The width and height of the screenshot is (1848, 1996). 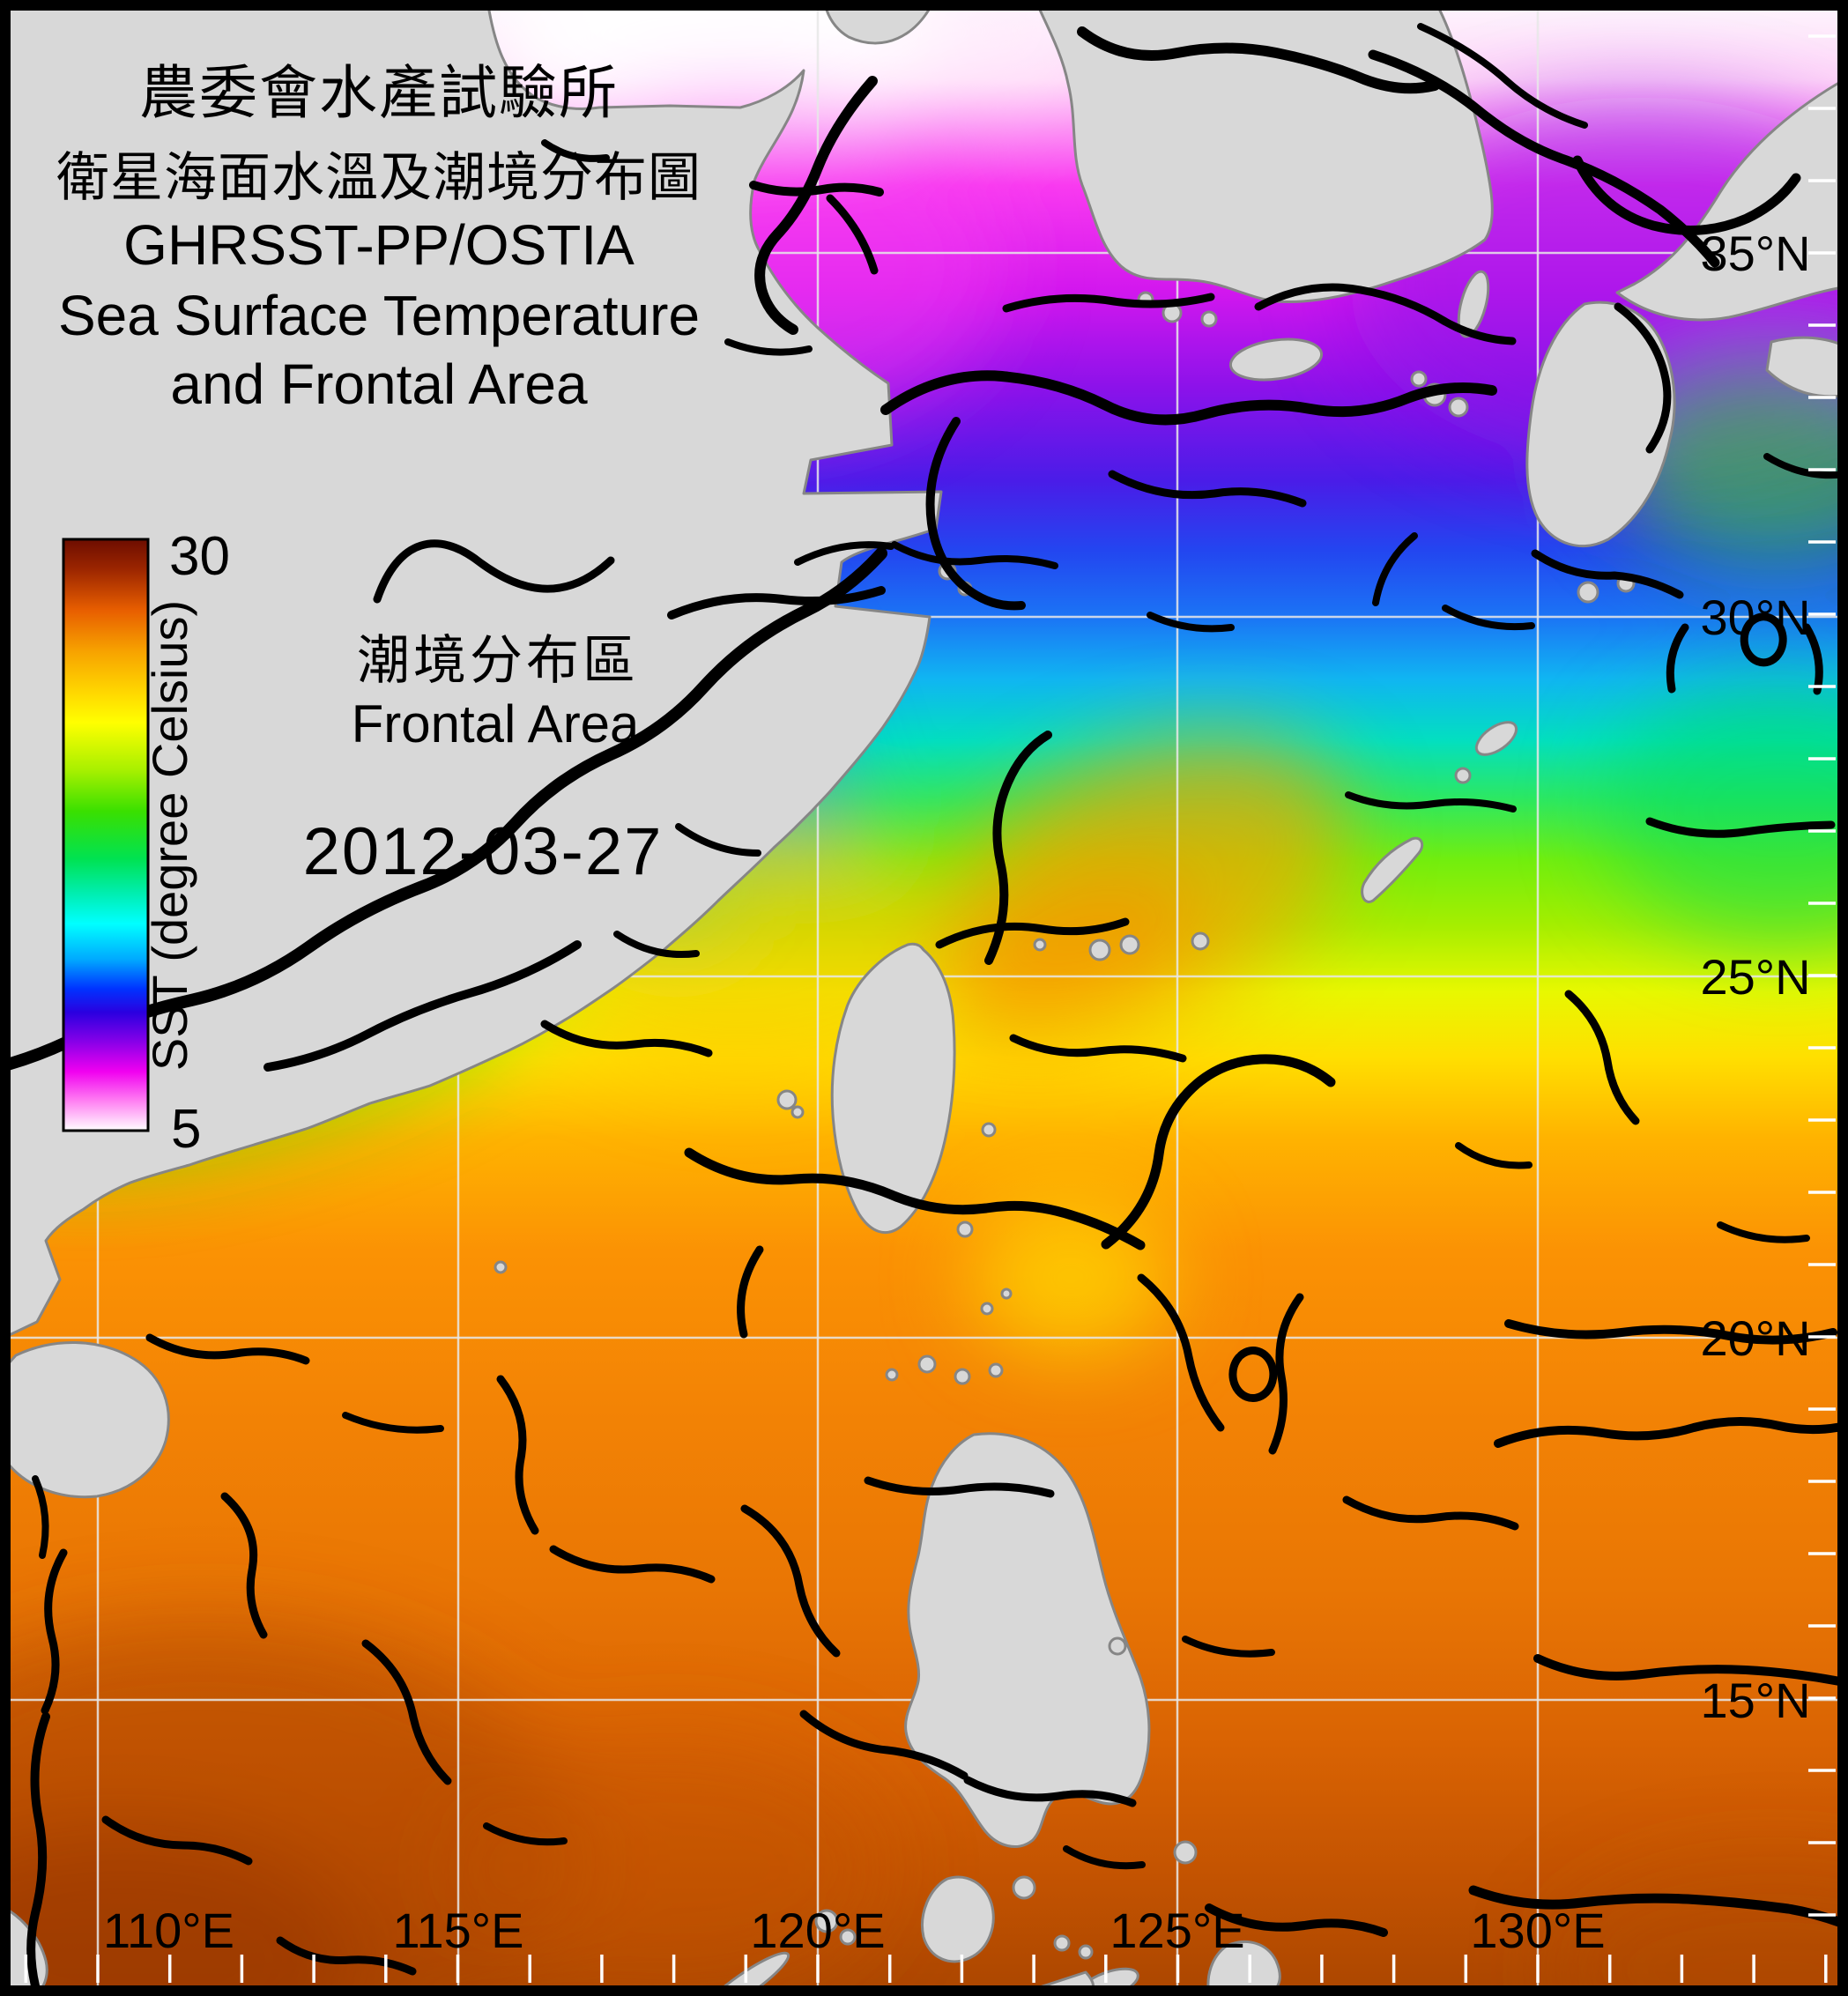 What do you see at coordinates (965, 1229) in the screenshot?
I see `land-orchid-island` at bounding box center [965, 1229].